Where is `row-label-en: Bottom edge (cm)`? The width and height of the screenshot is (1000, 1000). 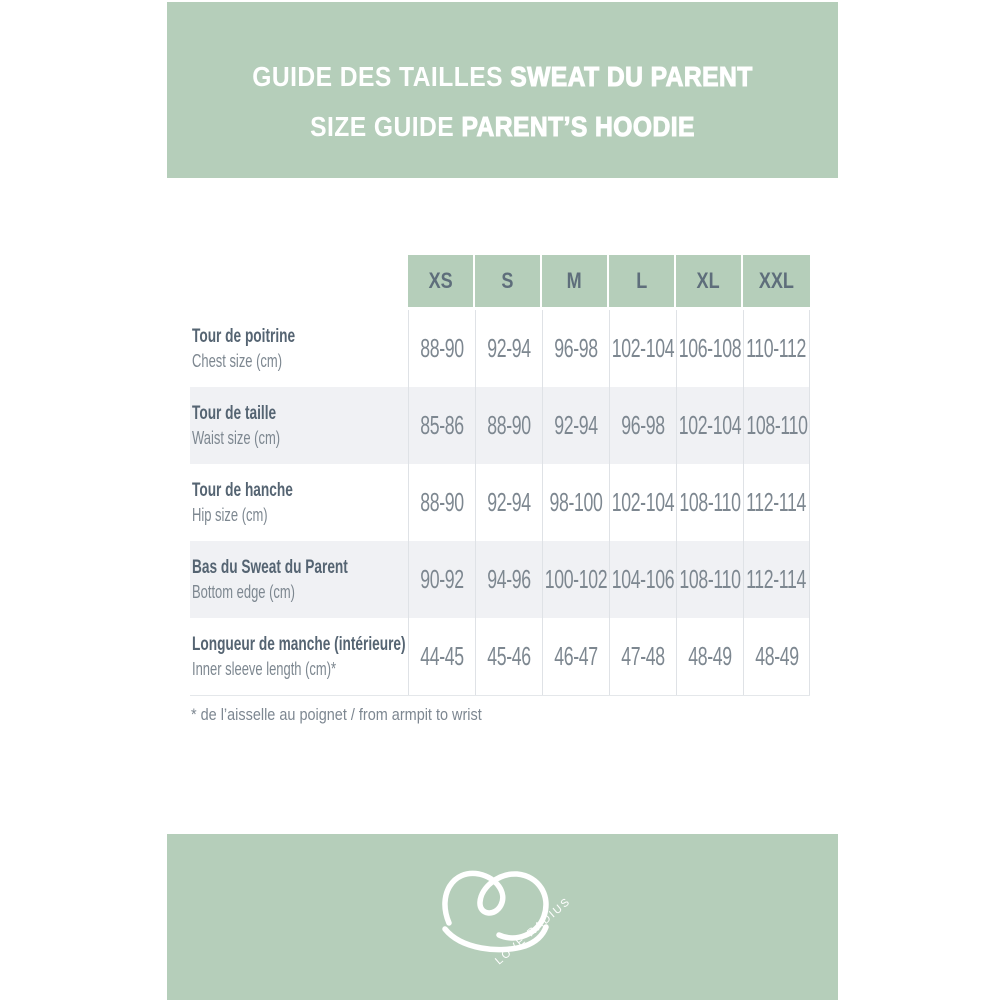 row-label-en: Bottom edge (cm) is located at coordinates (244, 592).